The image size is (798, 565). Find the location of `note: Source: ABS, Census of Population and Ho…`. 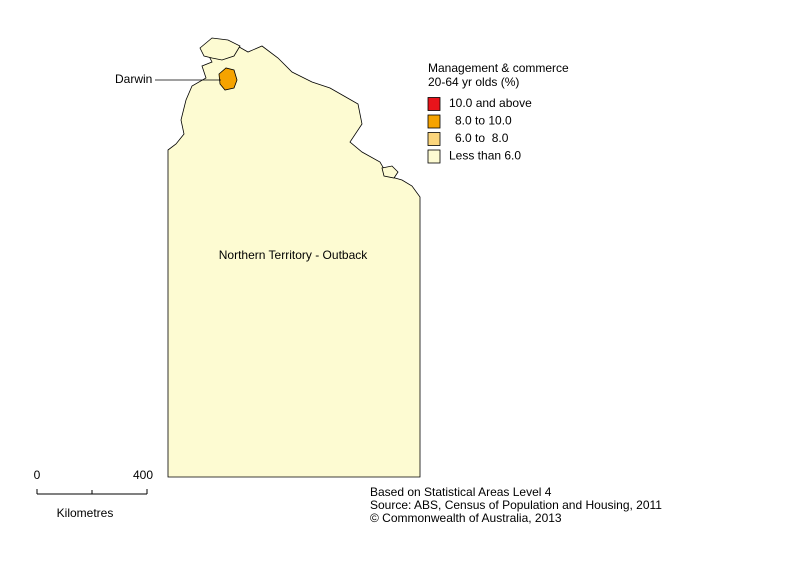

note: Source: ABS, Census of Population and Ho… is located at coordinates (516, 505).